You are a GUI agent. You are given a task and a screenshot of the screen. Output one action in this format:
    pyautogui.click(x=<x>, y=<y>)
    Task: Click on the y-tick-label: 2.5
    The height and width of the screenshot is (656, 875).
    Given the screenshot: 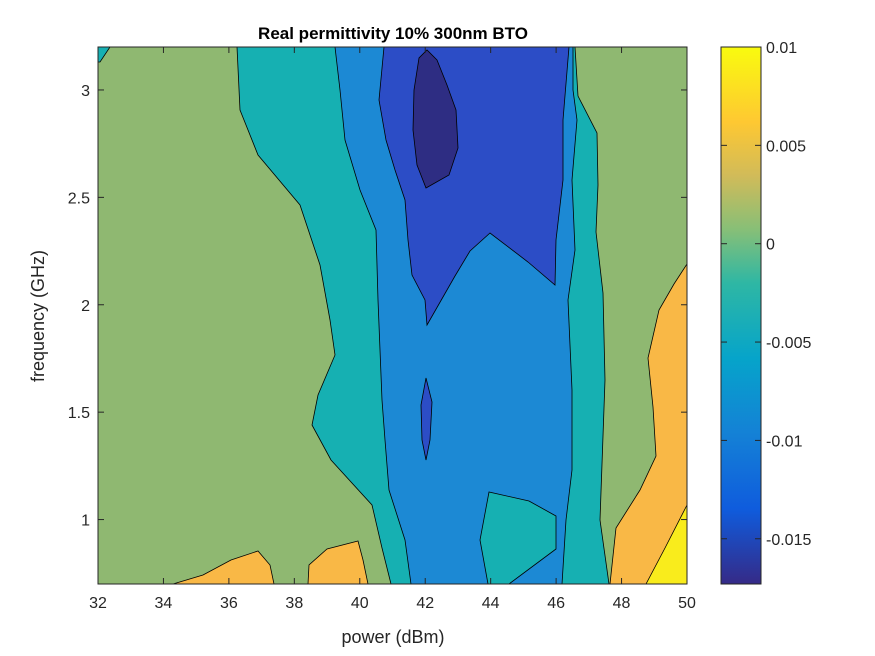 What is the action you would take?
    pyautogui.click(x=79, y=198)
    